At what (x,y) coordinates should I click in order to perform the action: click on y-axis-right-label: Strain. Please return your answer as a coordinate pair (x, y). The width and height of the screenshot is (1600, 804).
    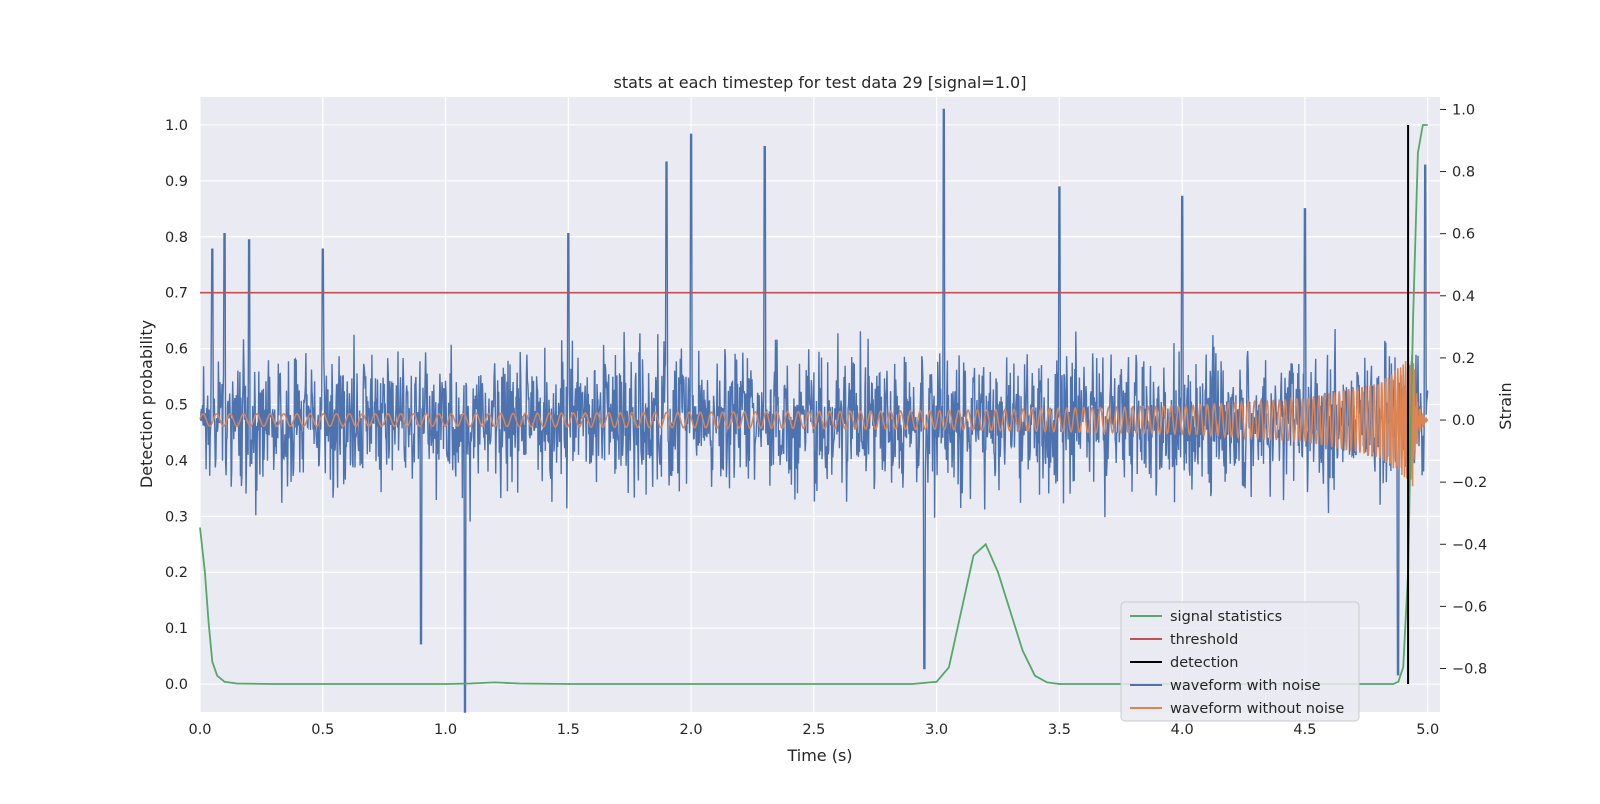
    Looking at the image, I should click on (1505, 405).